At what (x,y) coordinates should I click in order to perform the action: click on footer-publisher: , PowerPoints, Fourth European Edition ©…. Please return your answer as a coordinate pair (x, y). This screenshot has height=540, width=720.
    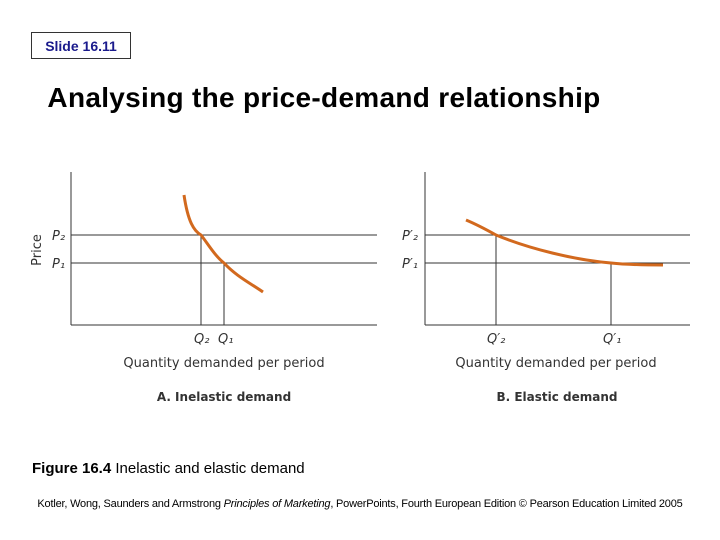
    Looking at the image, I should click on (506, 504).